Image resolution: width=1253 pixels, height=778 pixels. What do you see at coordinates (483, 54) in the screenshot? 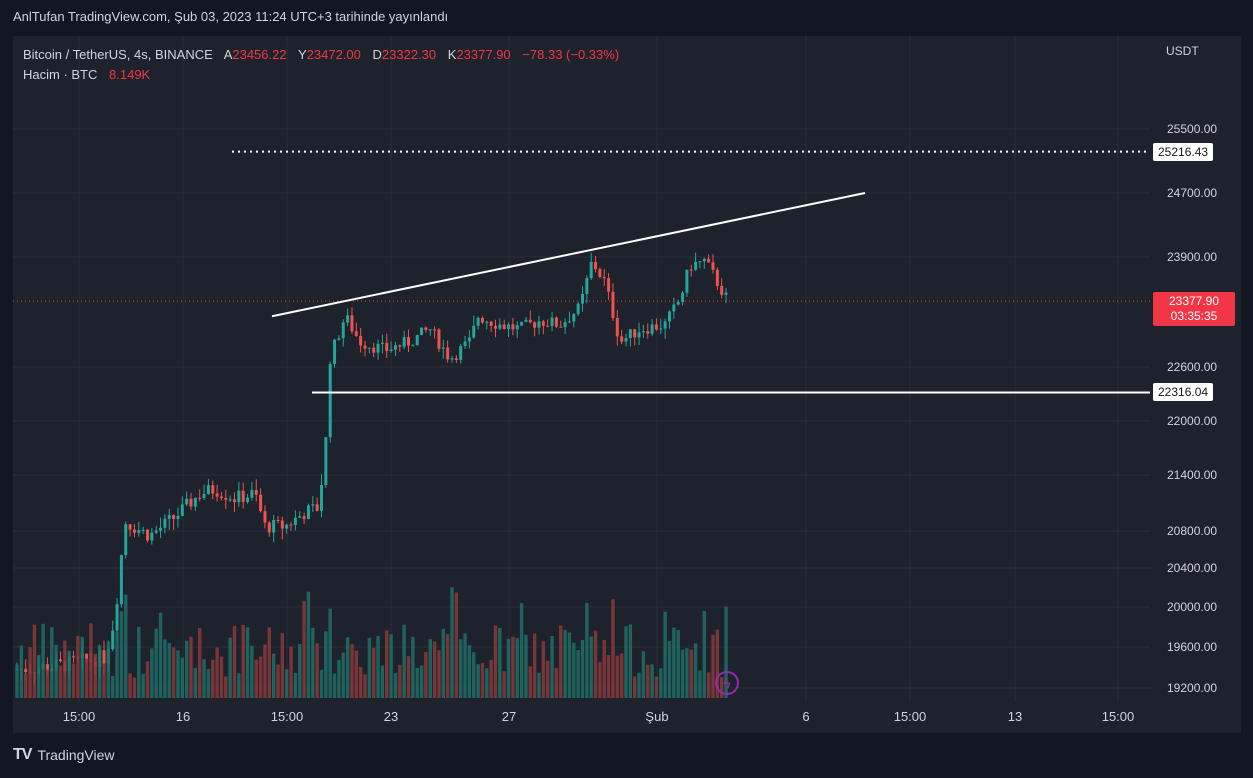
I see `close-value: 23377.90` at bounding box center [483, 54].